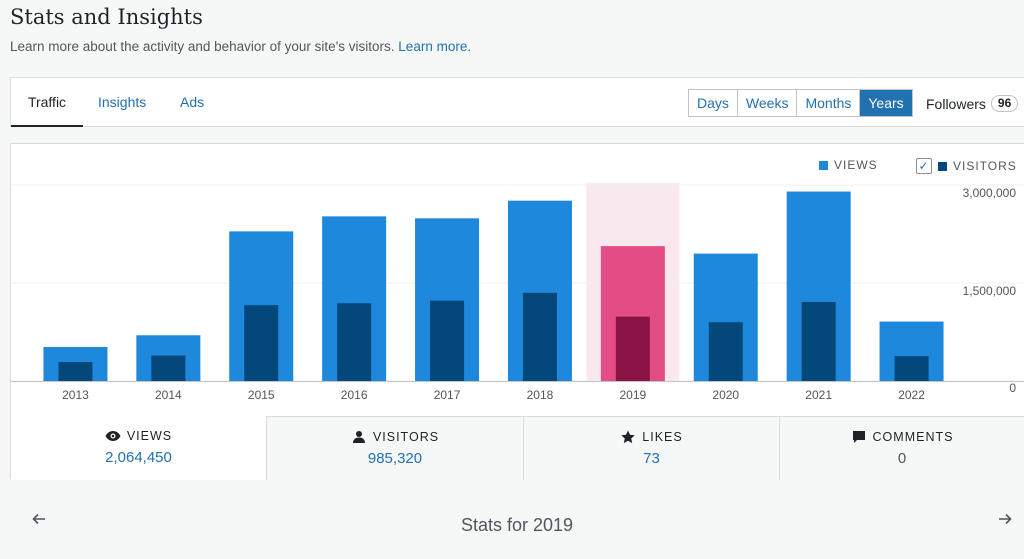 The image size is (1024, 559). What do you see at coordinates (106, 17) in the screenshot?
I see `page-title: Stats and Insights` at bounding box center [106, 17].